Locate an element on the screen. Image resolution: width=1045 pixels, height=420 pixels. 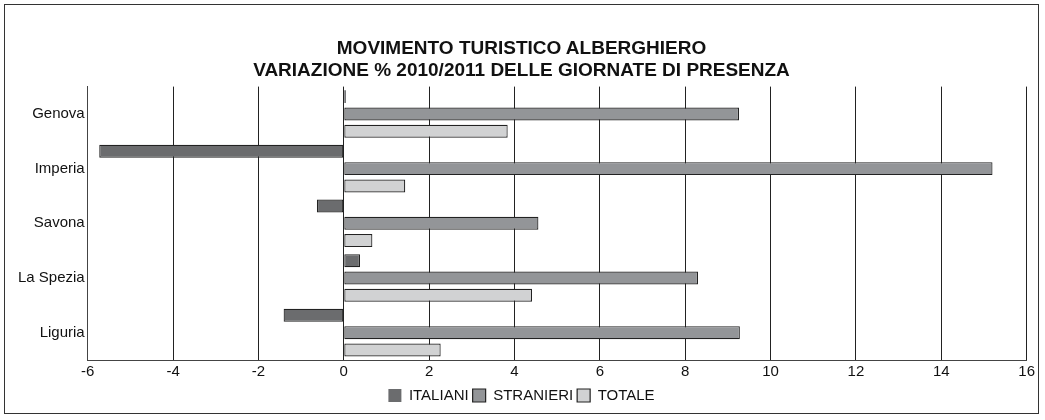
x-tick-label: 12 is located at coordinates (856, 371).